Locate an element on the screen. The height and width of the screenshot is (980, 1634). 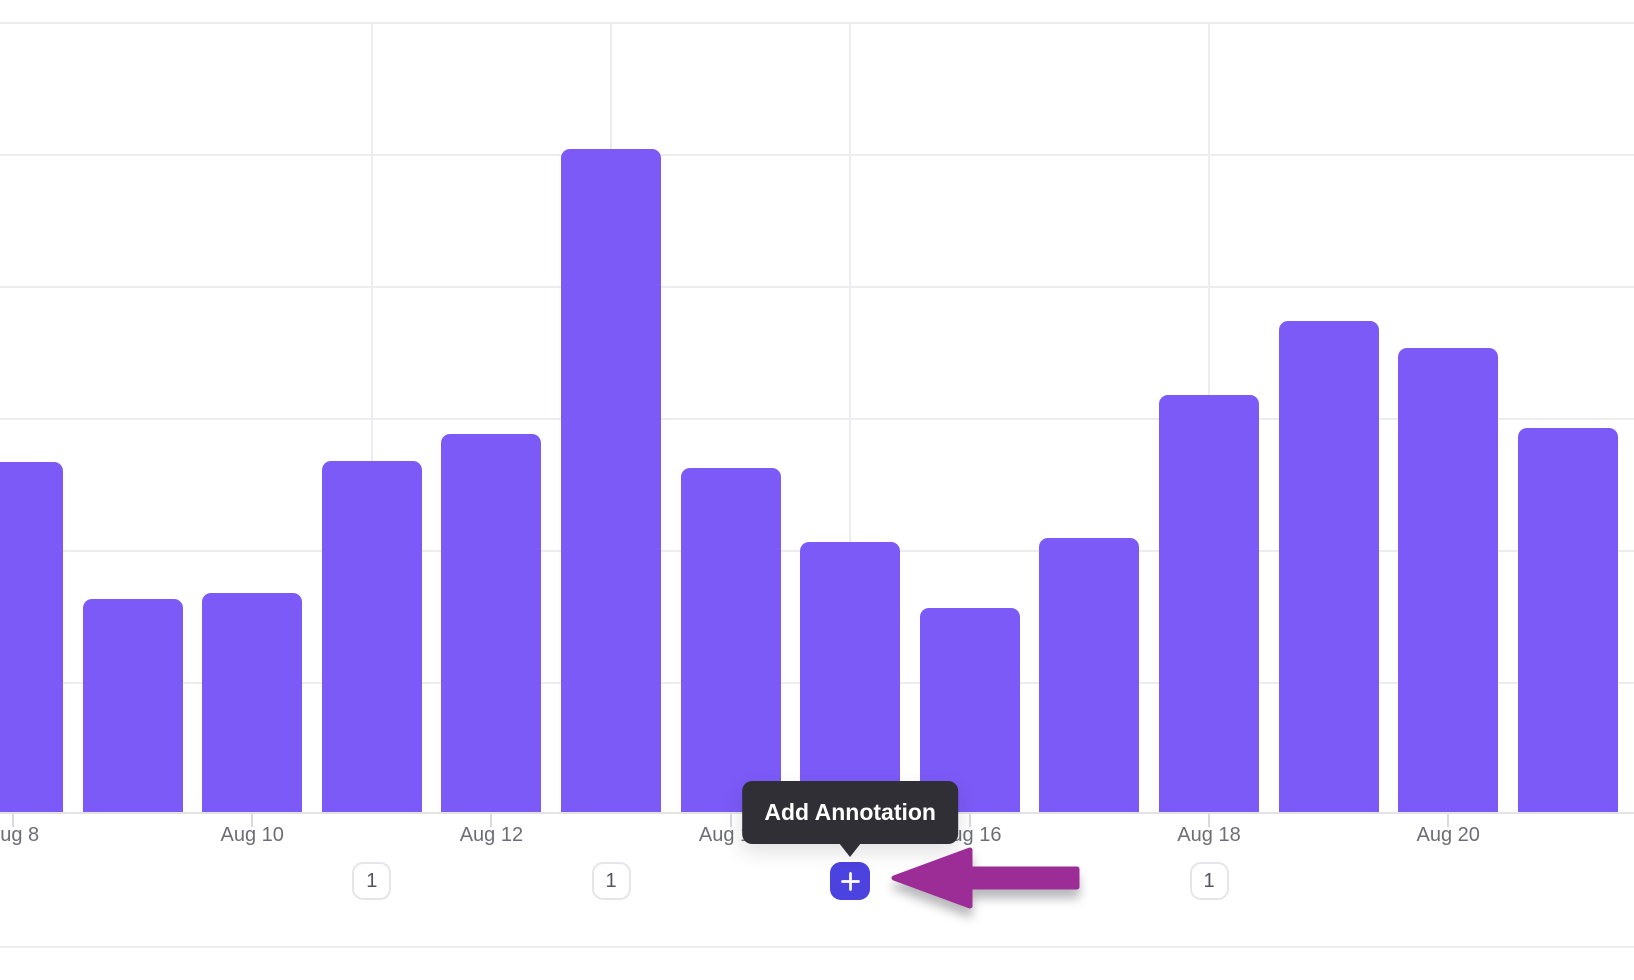
bottom-divider is located at coordinates (817, 947).